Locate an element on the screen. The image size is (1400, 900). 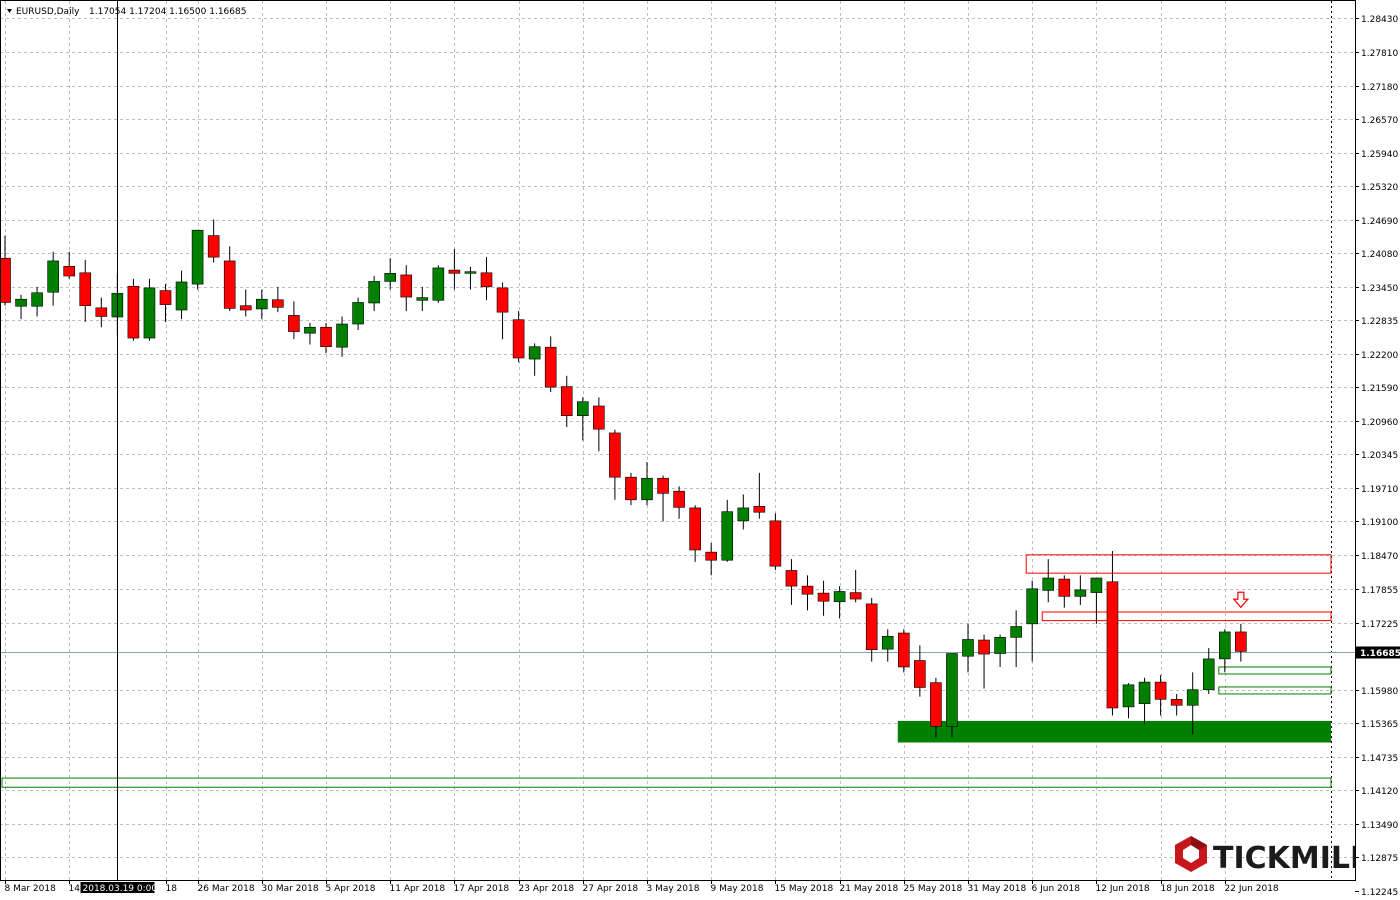
x-tick-label: 30 Mar 2018 is located at coordinates (290, 889).